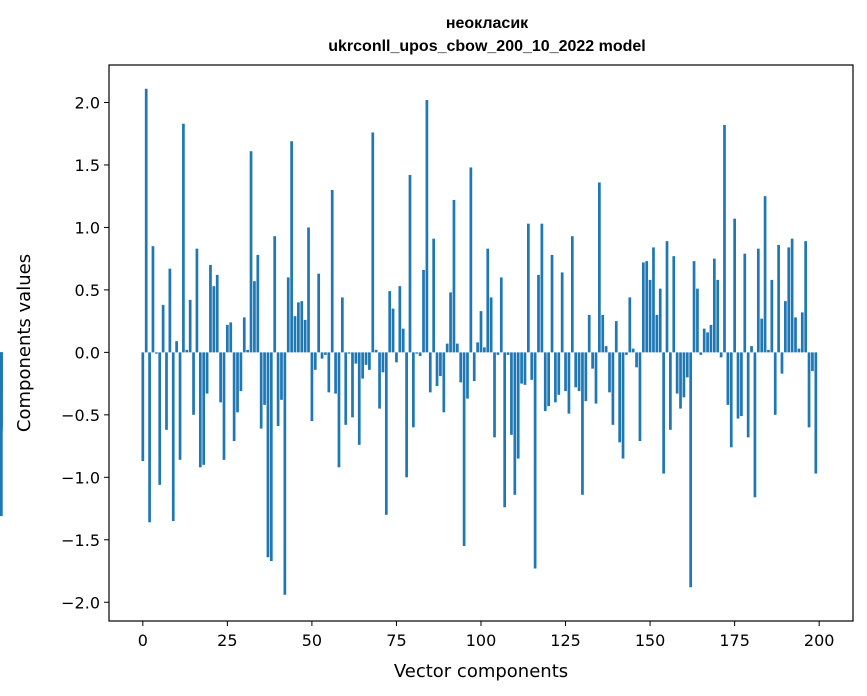 The image size is (867, 696). What do you see at coordinates (819, 640) in the screenshot?
I see `x-tick-label: 200` at bounding box center [819, 640].